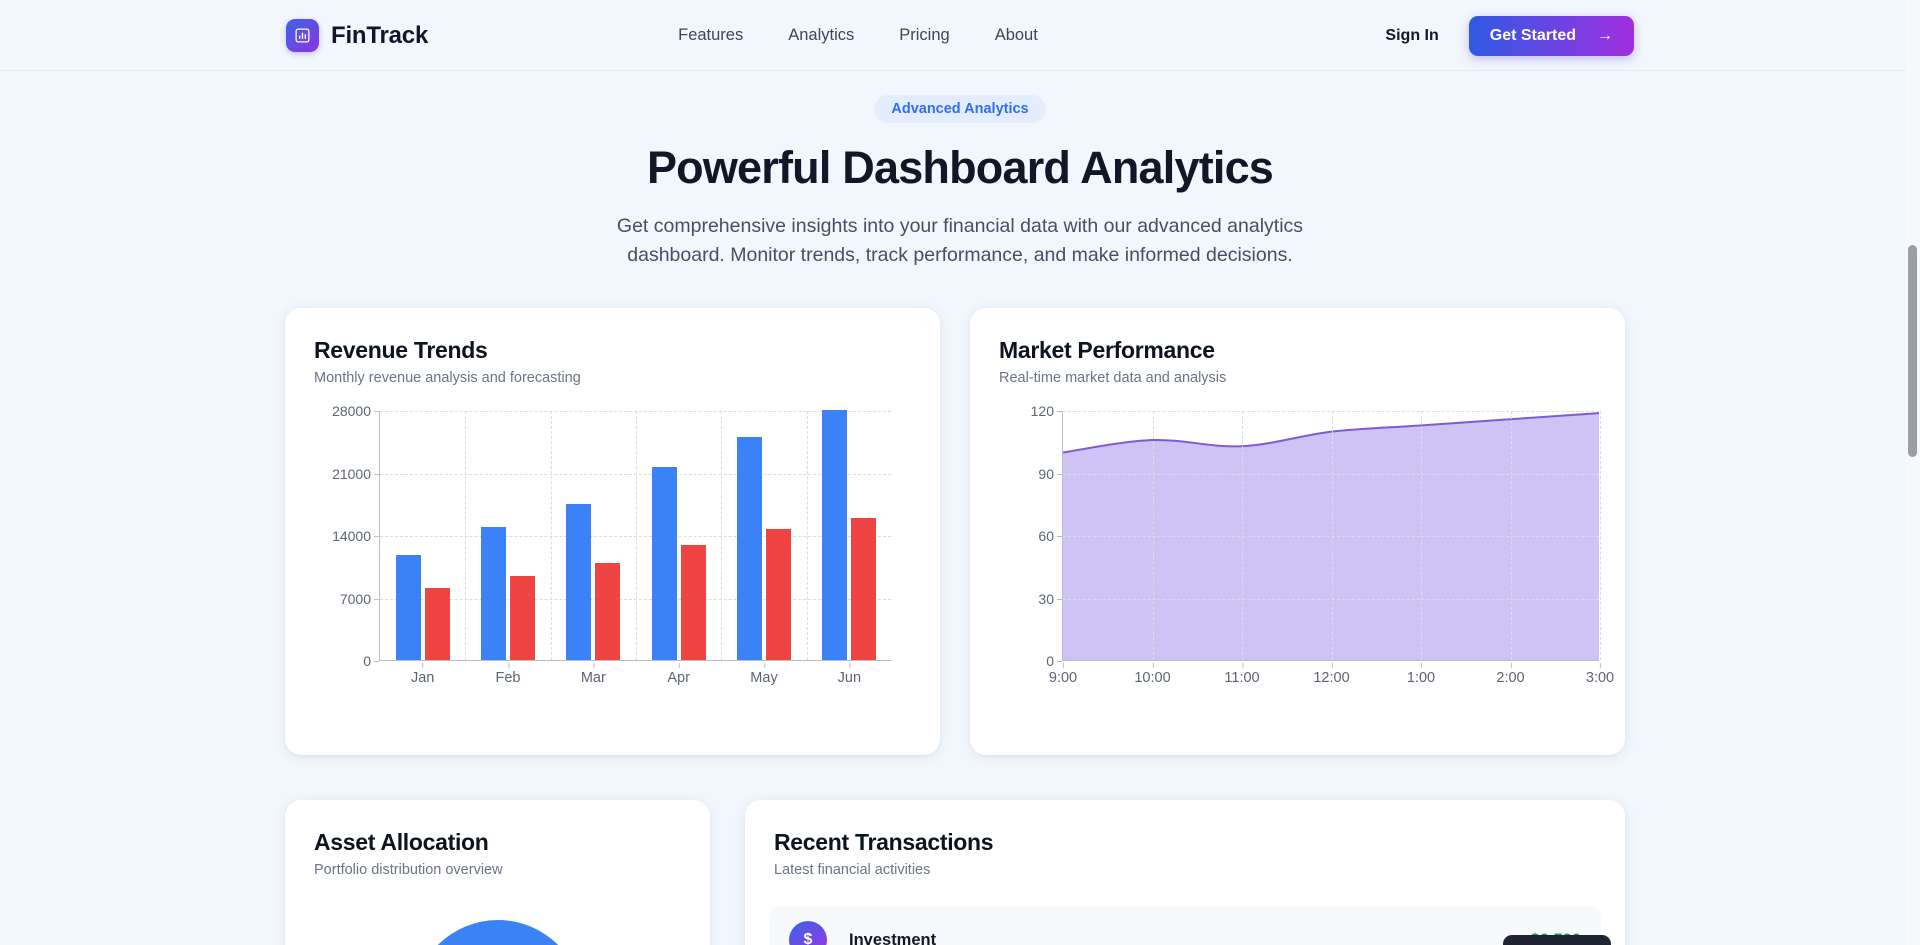 This screenshot has height=945, width=1920. I want to click on revenue-card-title: Revenue Trends, so click(401, 350).